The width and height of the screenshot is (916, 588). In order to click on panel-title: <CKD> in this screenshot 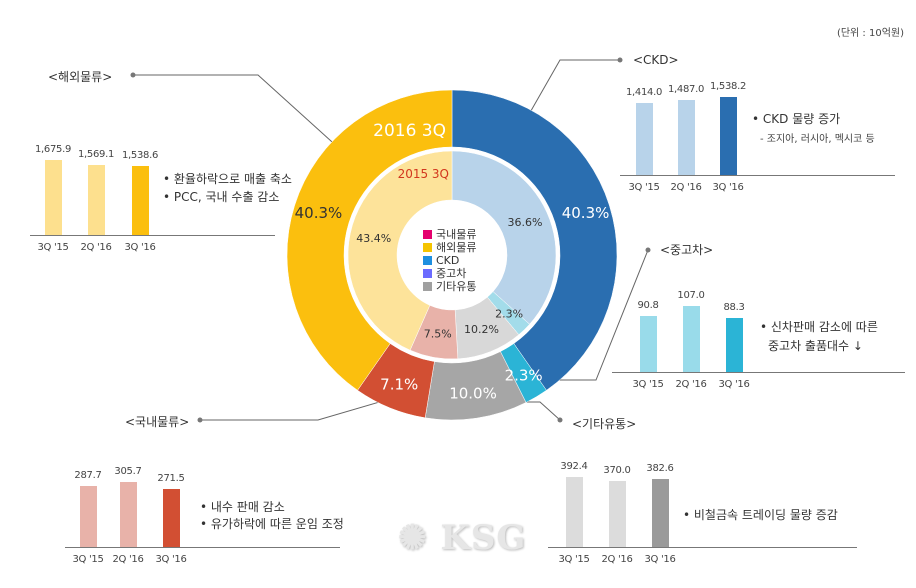, I will do `click(656, 60)`.